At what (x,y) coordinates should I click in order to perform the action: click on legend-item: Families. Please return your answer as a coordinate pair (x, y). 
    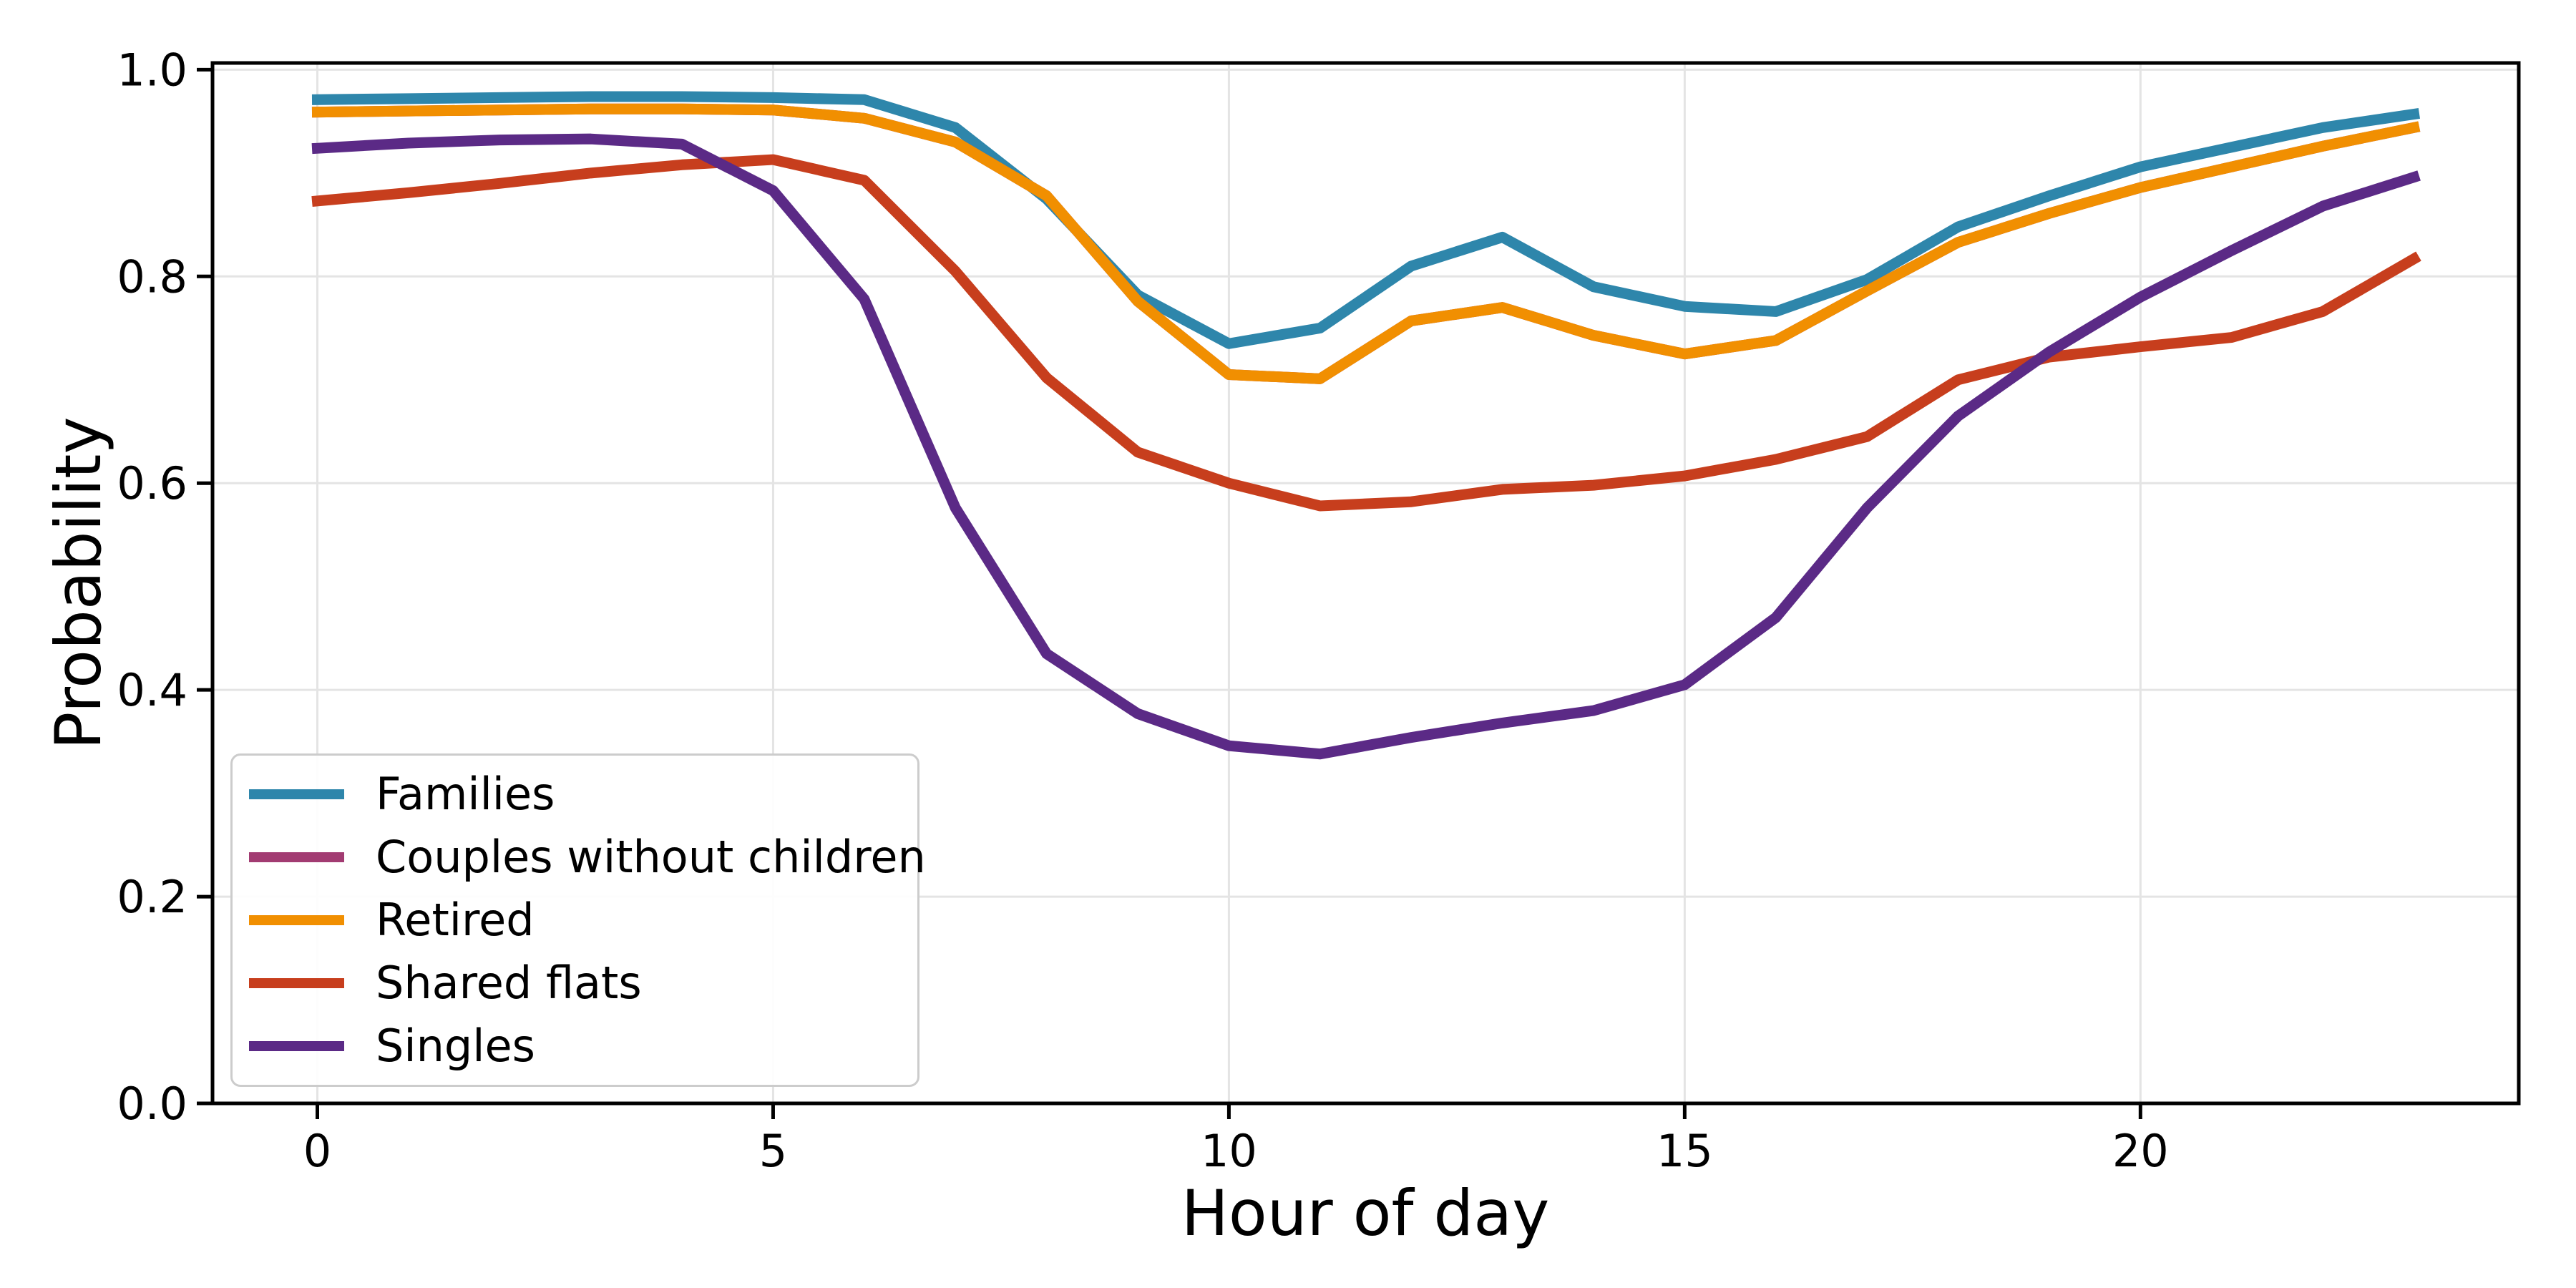
    Looking at the image, I should click on (576, 794).